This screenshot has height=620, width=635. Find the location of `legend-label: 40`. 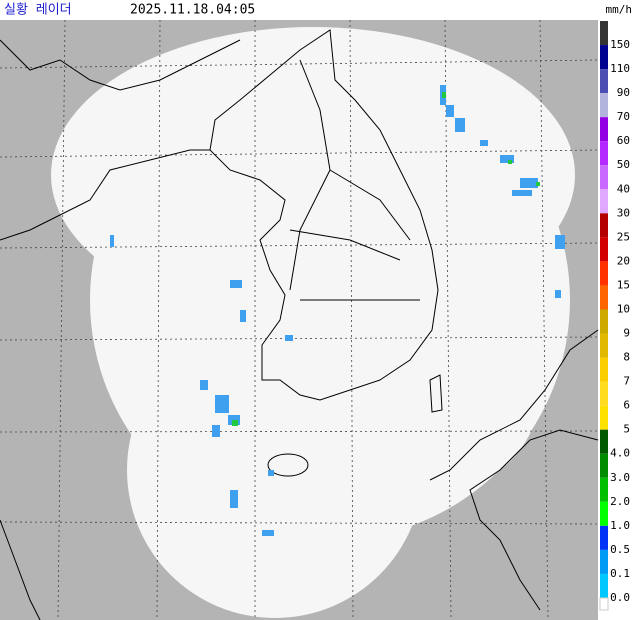

legend-label: 40 is located at coordinates (623, 188).